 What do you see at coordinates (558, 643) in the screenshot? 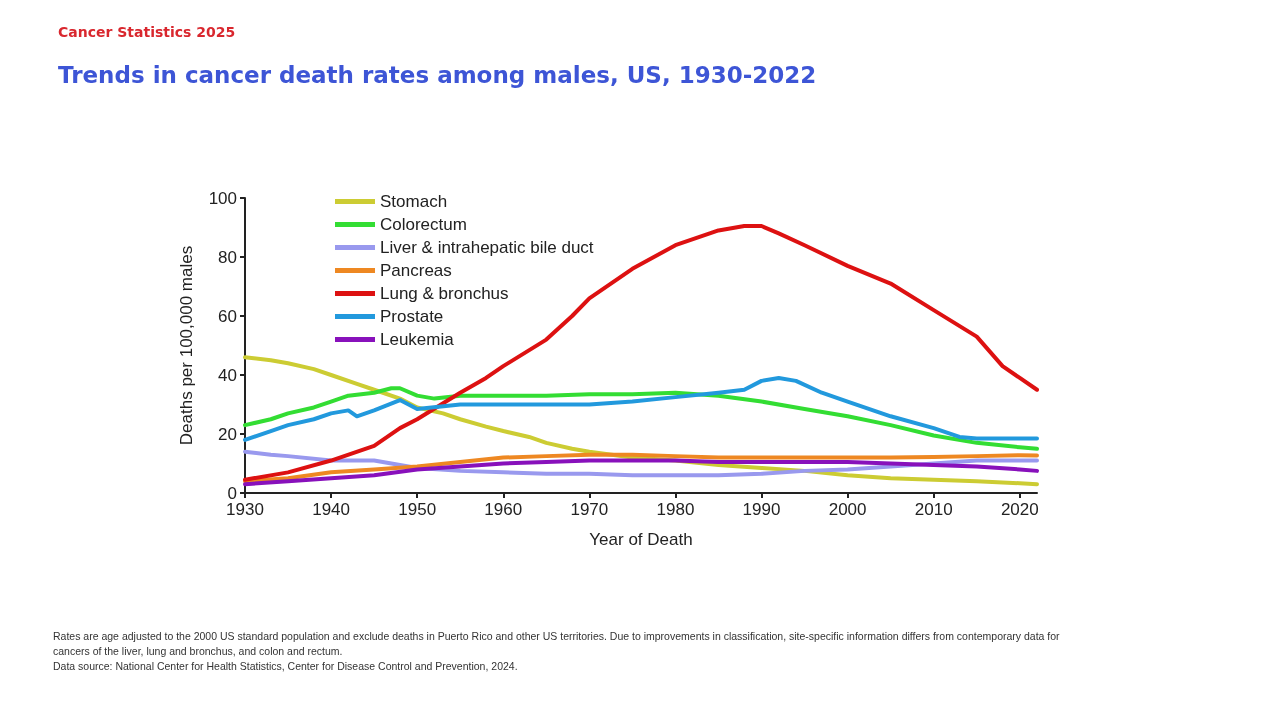
I see `text: Rates are age adjusted to the 2000 US standard population and exclude deaths in Puerto Rico and other US territories. Due to improvements in classification, site-specific information differs from contemporary data for cancers of the liver, lung and bronchus, and colon and rectum.` at bounding box center [558, 643].